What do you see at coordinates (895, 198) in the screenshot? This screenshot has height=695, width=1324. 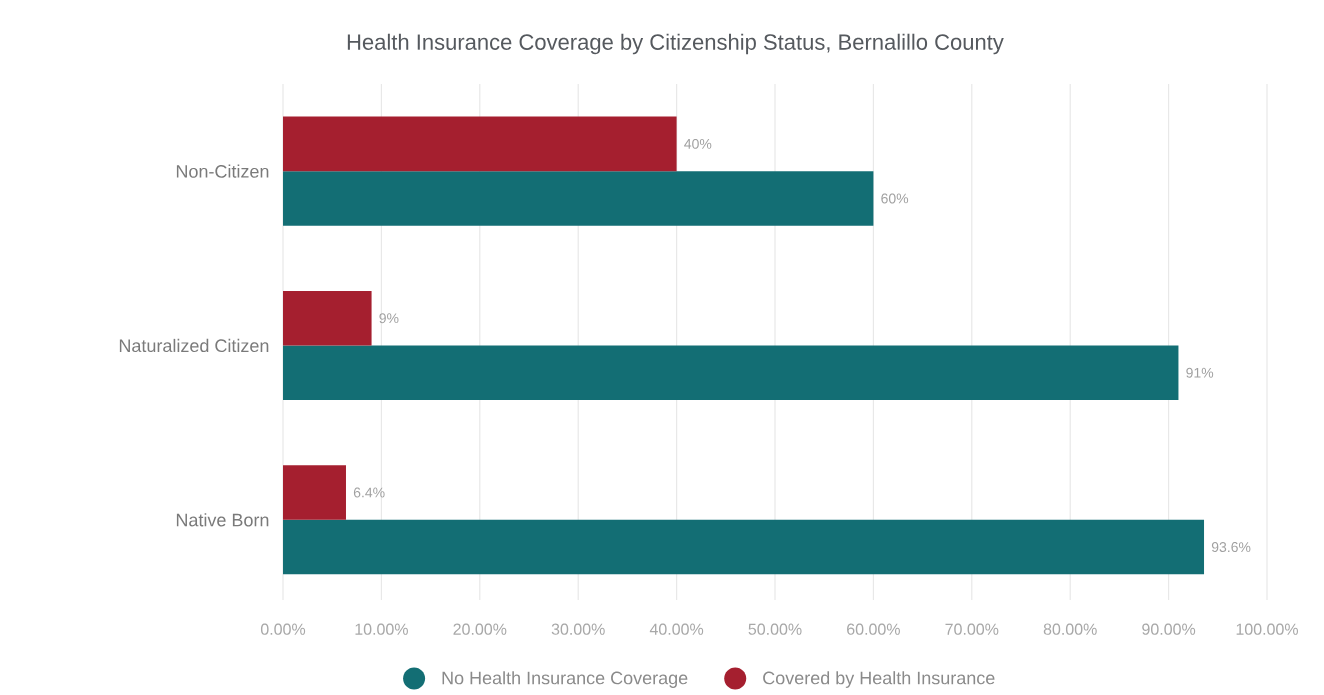 I see `data-label: 60%` at bounding box center [895, 198].